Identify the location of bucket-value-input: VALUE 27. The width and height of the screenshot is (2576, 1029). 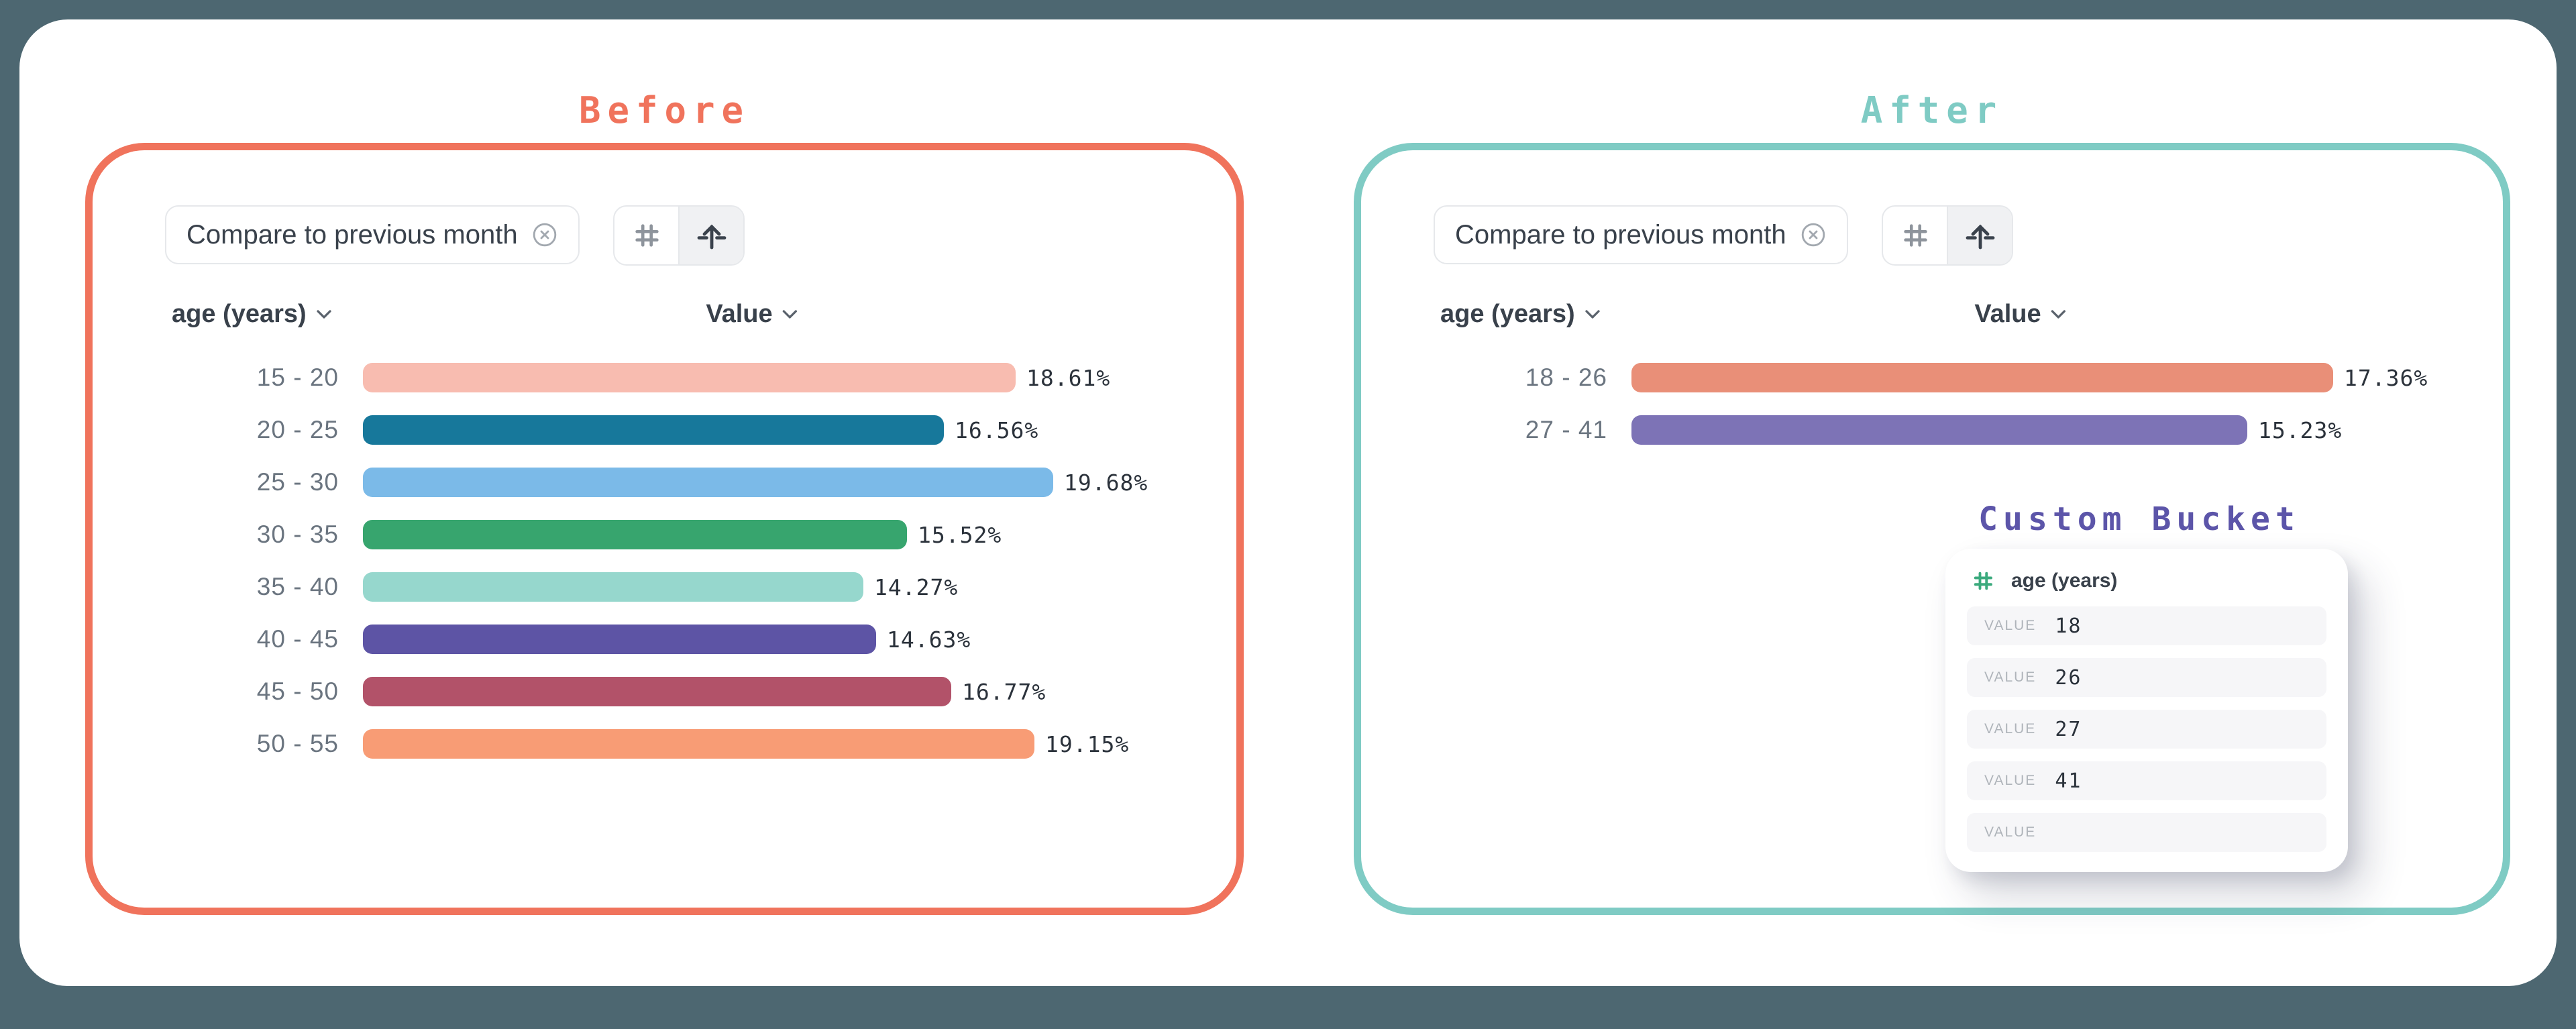
(2146, 729).